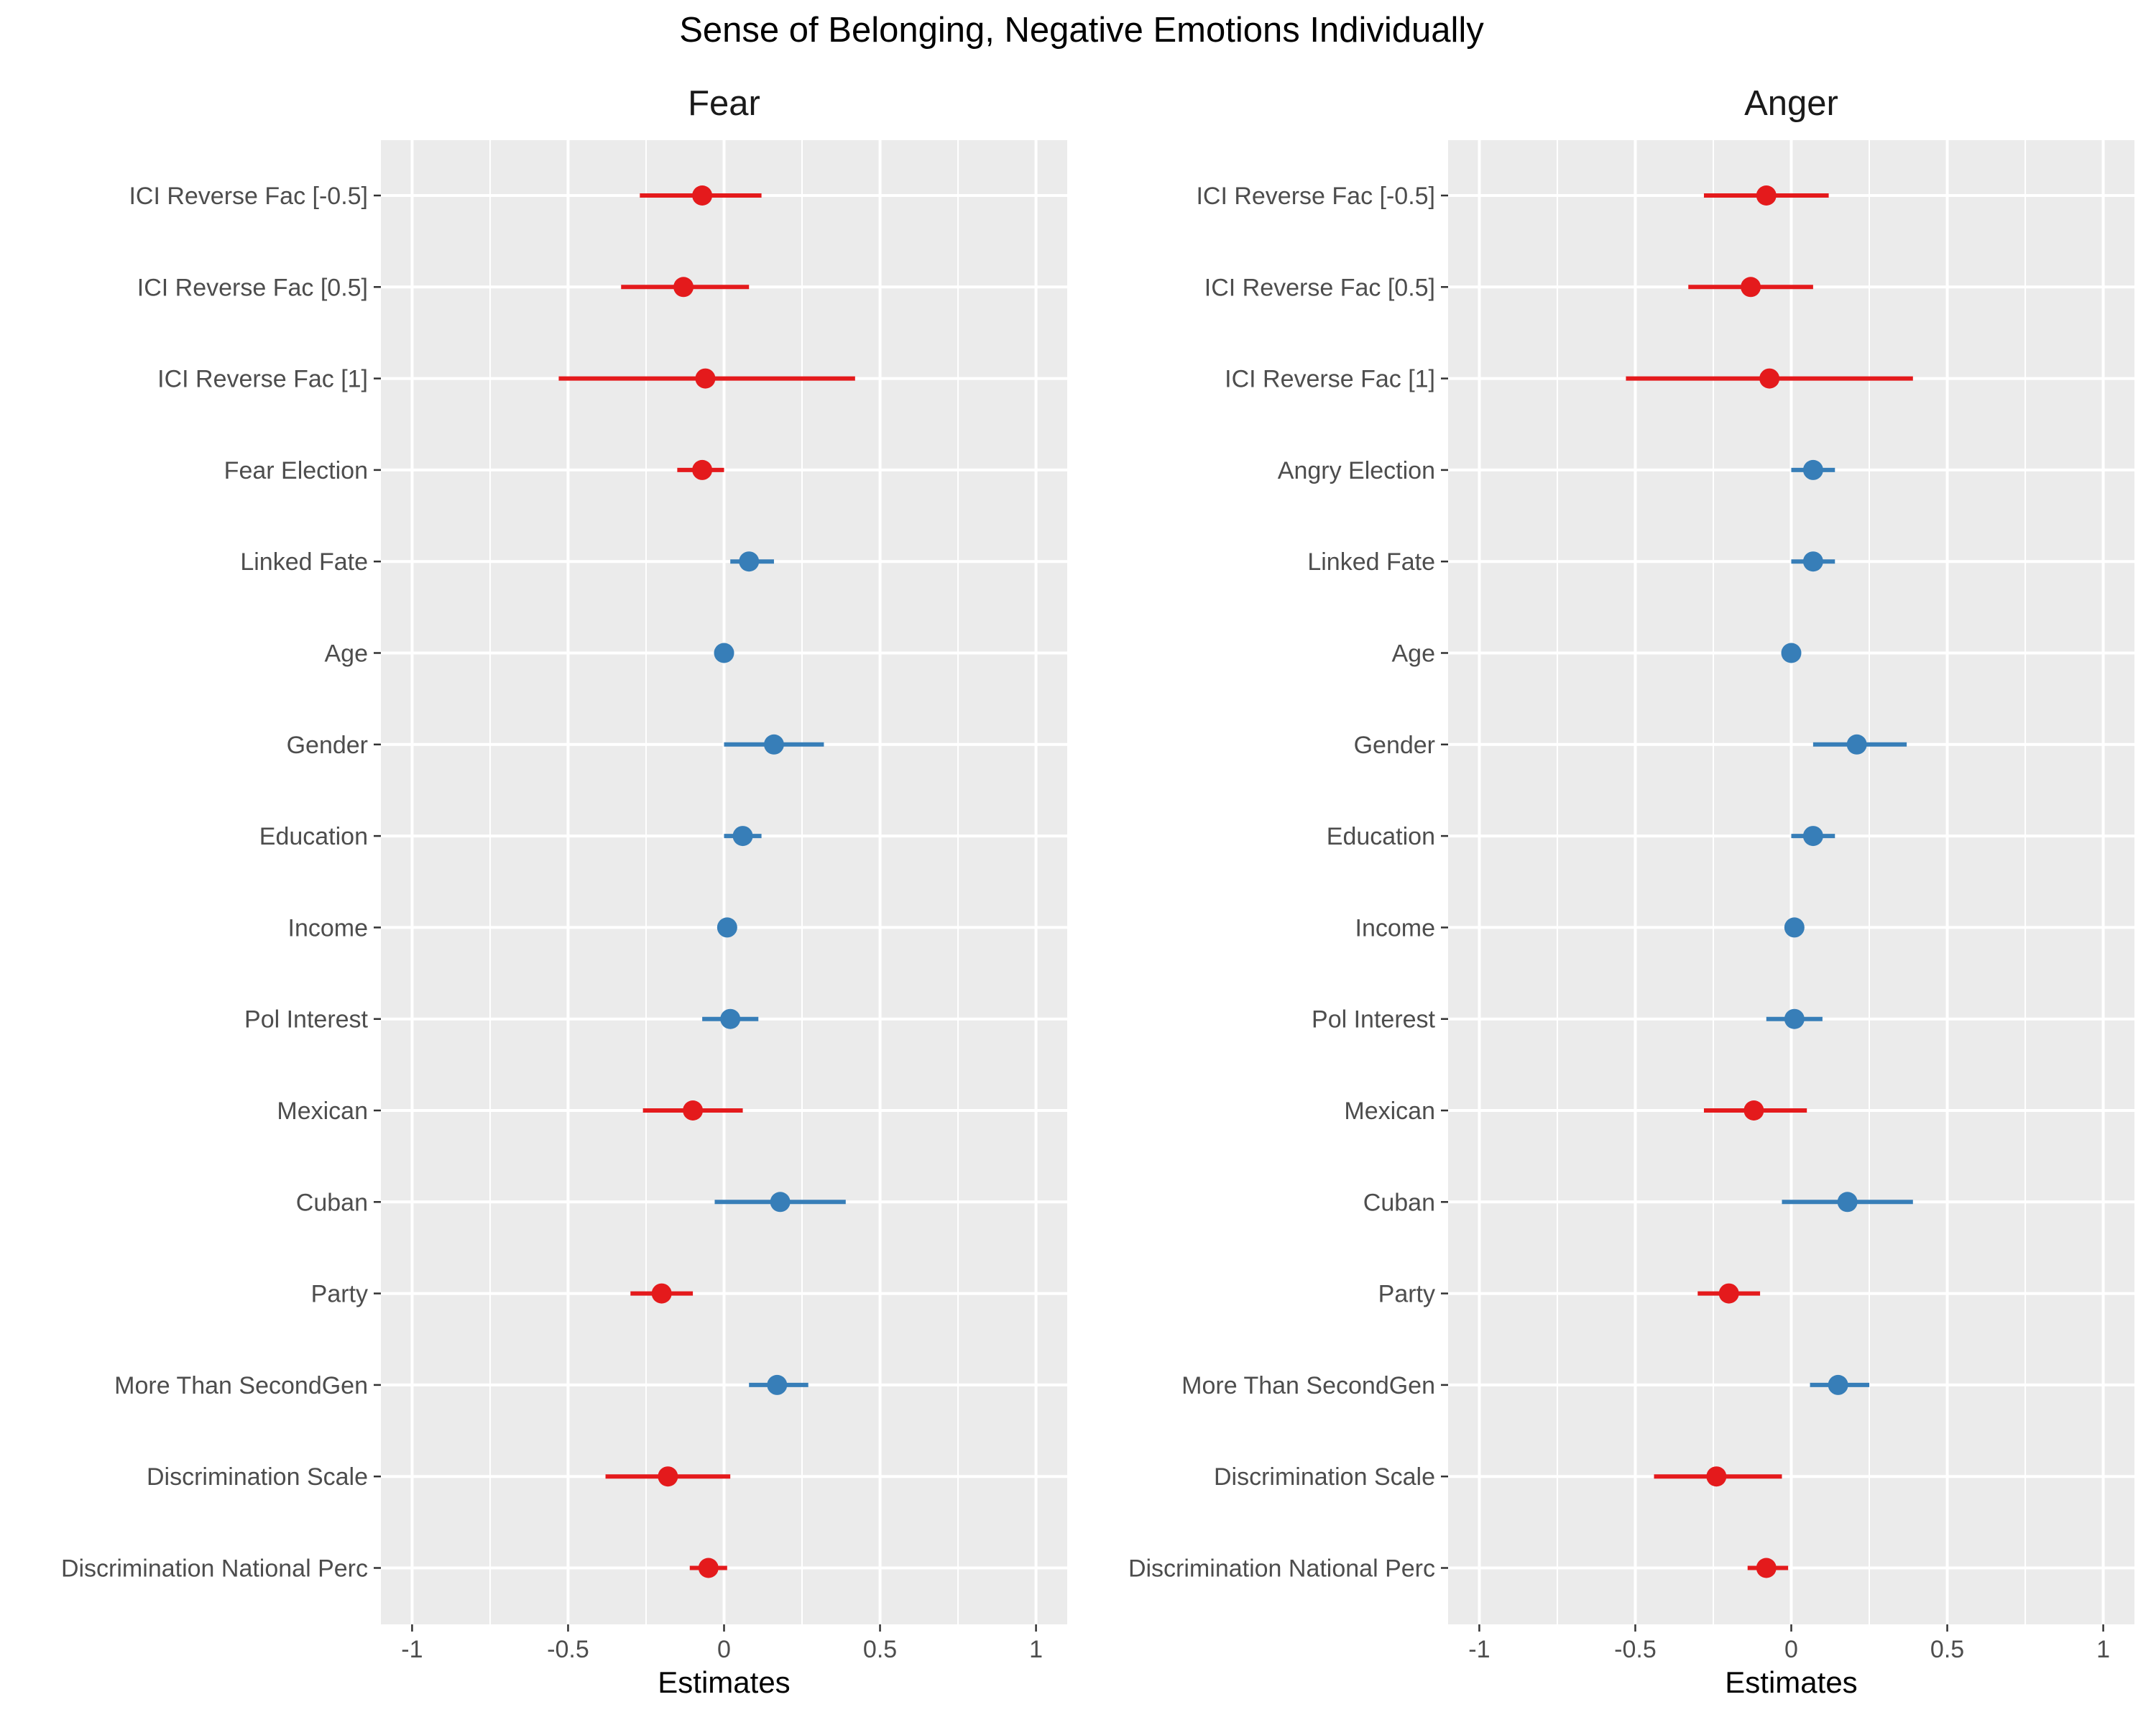 The image size is (2156, 1725). What do you see at coordinates (724, 103) in the screenshot?
I see `panel-title: Fear` at bounding box center [724, 103].